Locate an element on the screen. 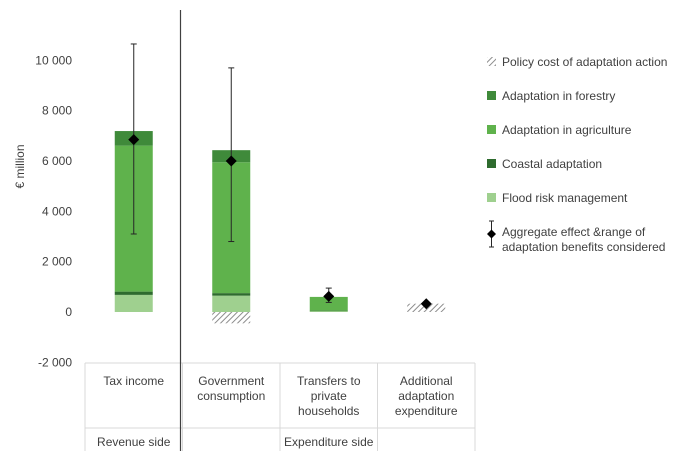 This screenshot has height=451, width=695. legend-label-policy-cost-of-adaptation-action: Policy cost of adaptation action is located at coordinates (584, 62).